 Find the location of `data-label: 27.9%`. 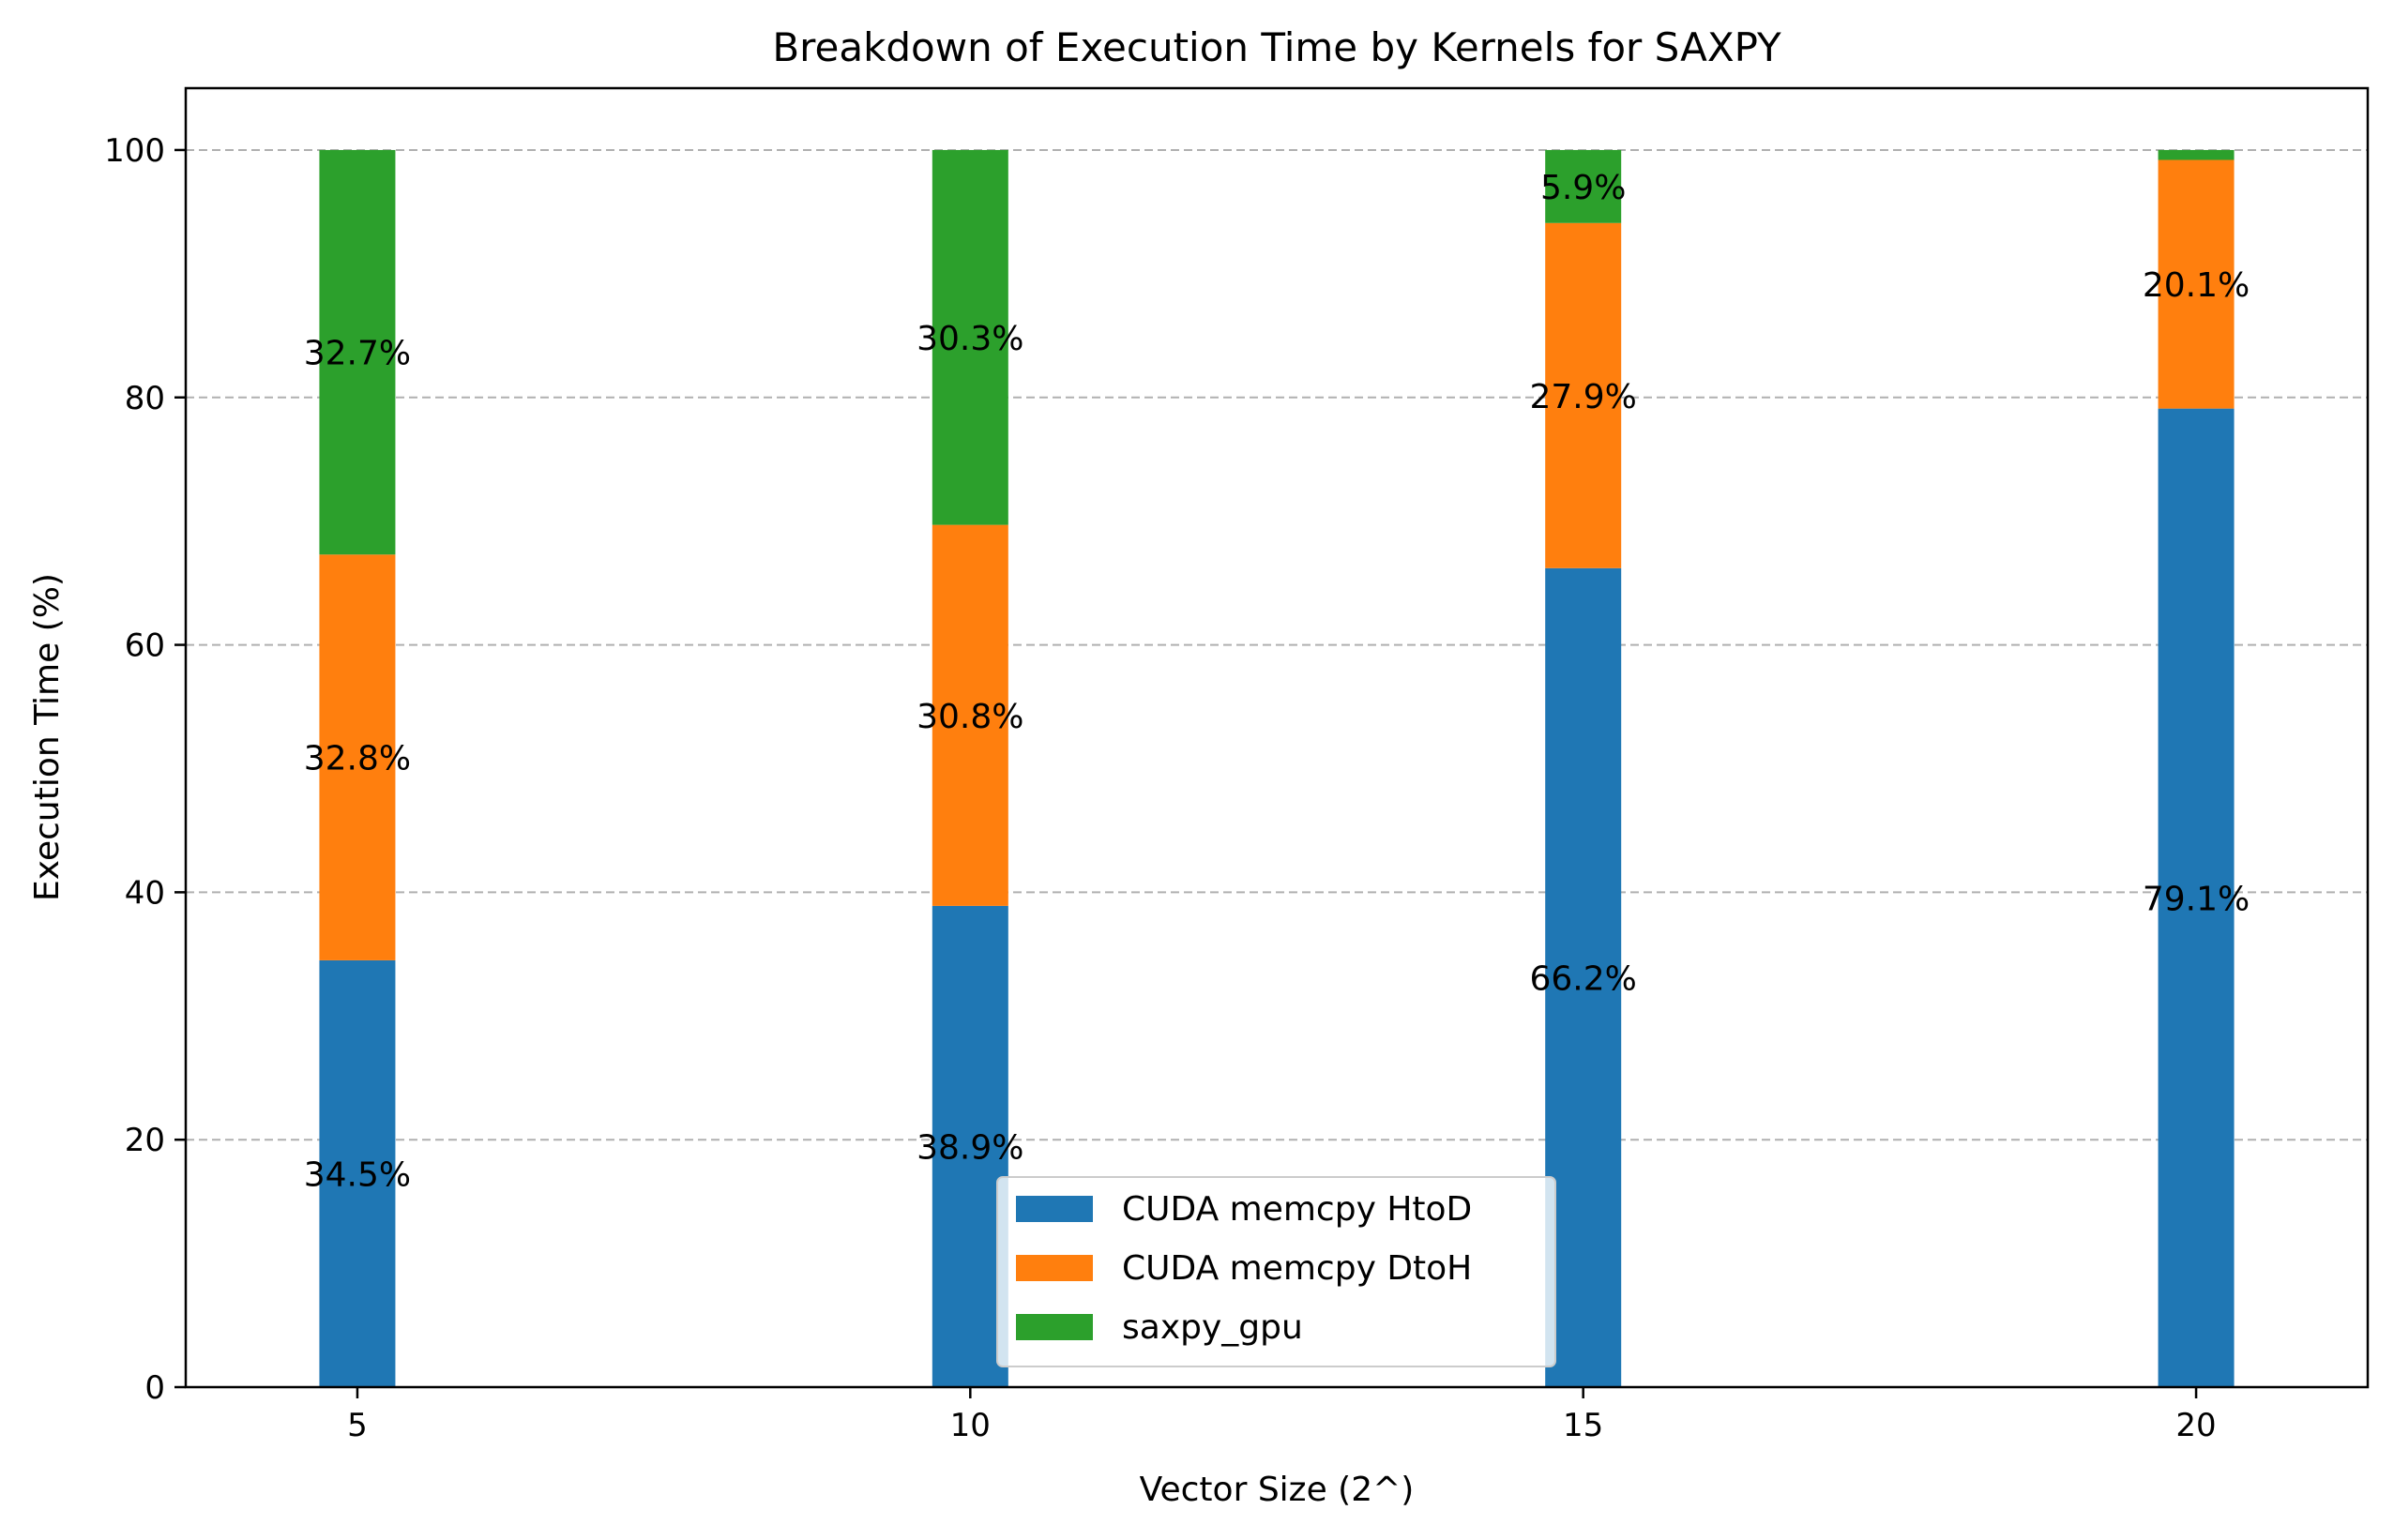

data-label: 27.9% is located at coordinates (1582, 397).